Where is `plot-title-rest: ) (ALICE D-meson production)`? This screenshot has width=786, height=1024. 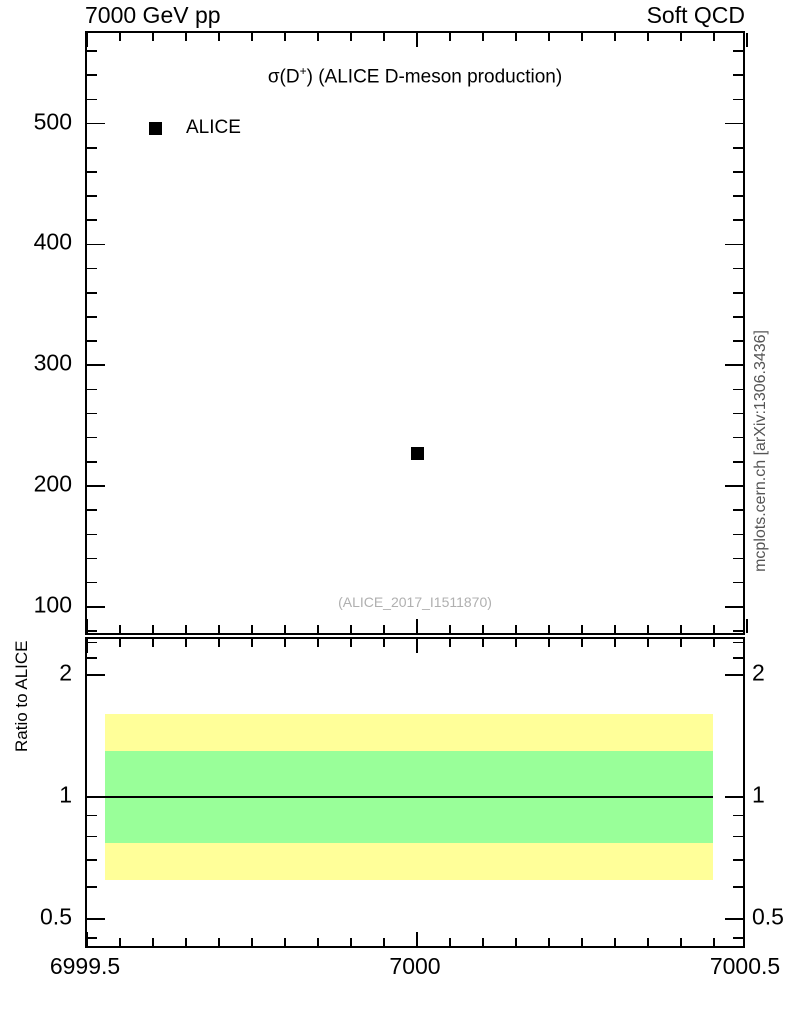
plot-title-rest: ) (ALICE D-meson production) is located at coordinates (434, 77).